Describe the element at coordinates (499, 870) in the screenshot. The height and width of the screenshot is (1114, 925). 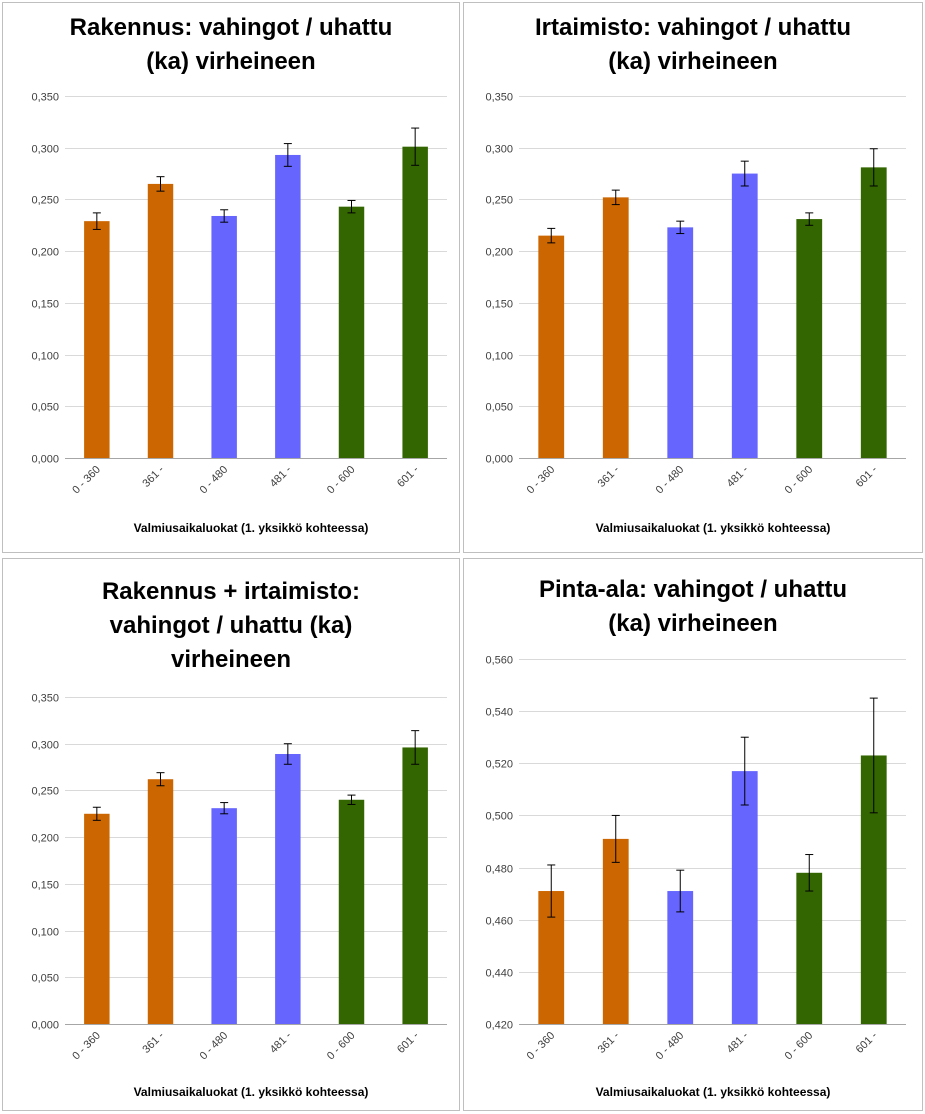
I see `y-tick-label: 0,480` at that location.